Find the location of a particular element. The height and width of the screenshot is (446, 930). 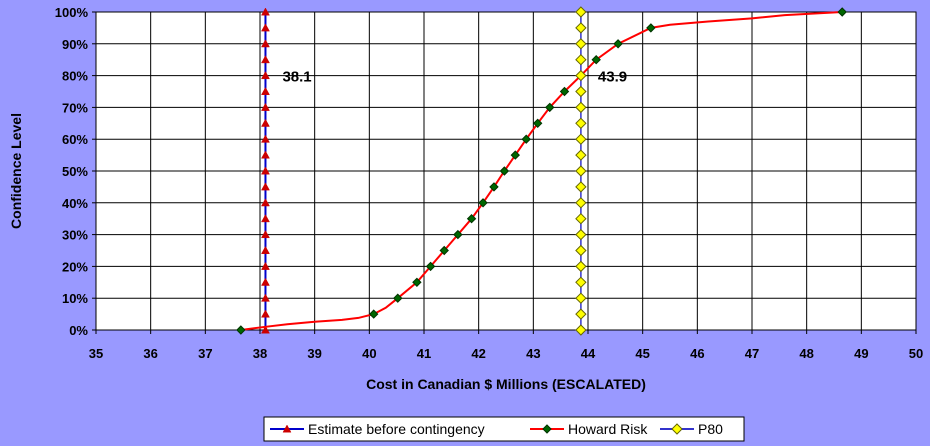

y-axis-ticks: 0% 10% 20% 30% 40% 50% 60% 70% 80% 90% 100% is located at coordinates (75, 171).